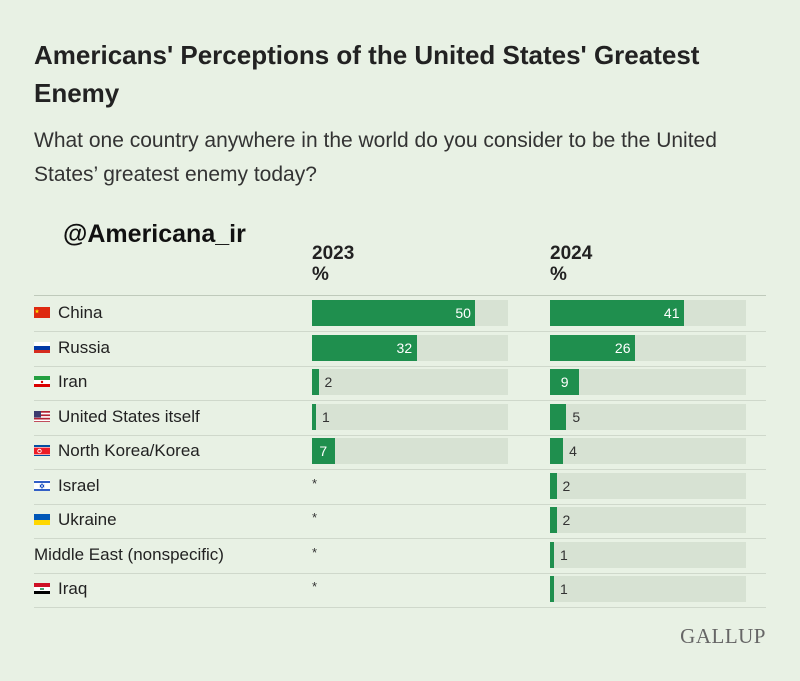 The height and width of the screenshot is (681, 800). I want to click on north-korea-flag-icon, so click(42, 450).